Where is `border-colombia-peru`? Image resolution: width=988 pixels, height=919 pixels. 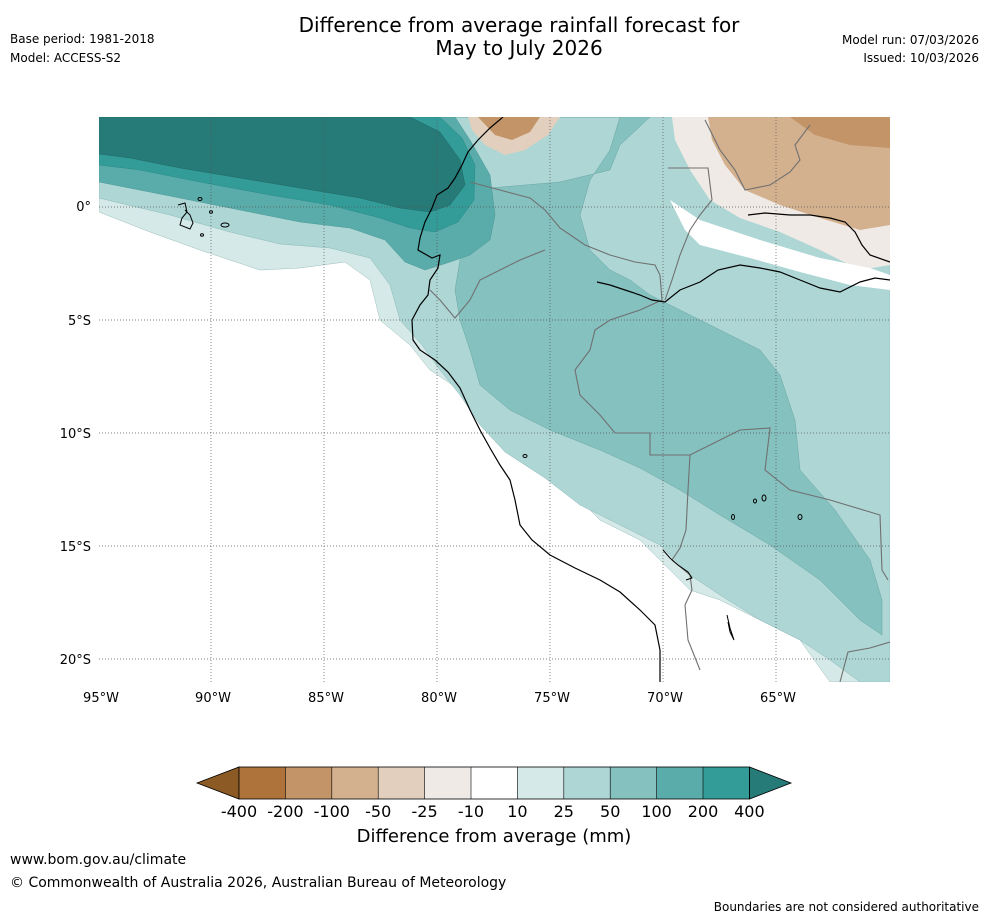 border-colombia-peru is located at coordinates (566, 241).